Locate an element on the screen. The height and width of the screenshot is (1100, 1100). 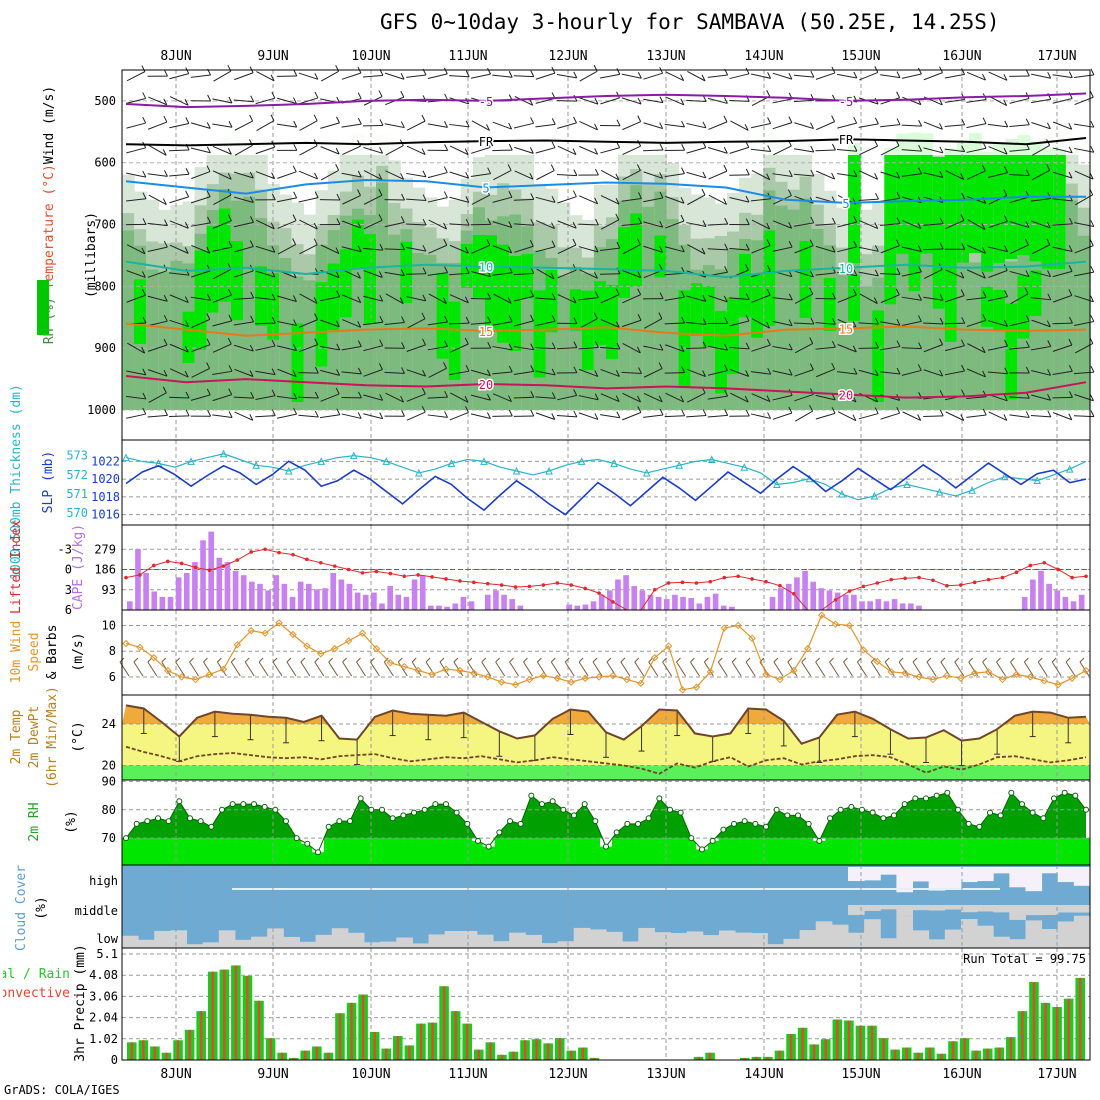
top-date-label: 16JUN is located at coordinates (961, 56).